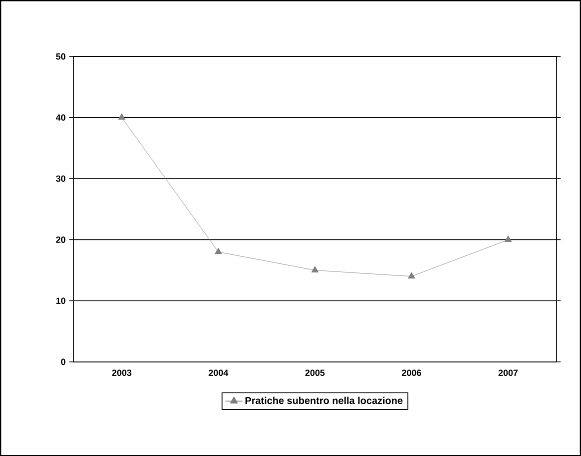  Describe the element at coordinates (61, 178) in the screenshot. I see `y-tick-label: 30` at that location.